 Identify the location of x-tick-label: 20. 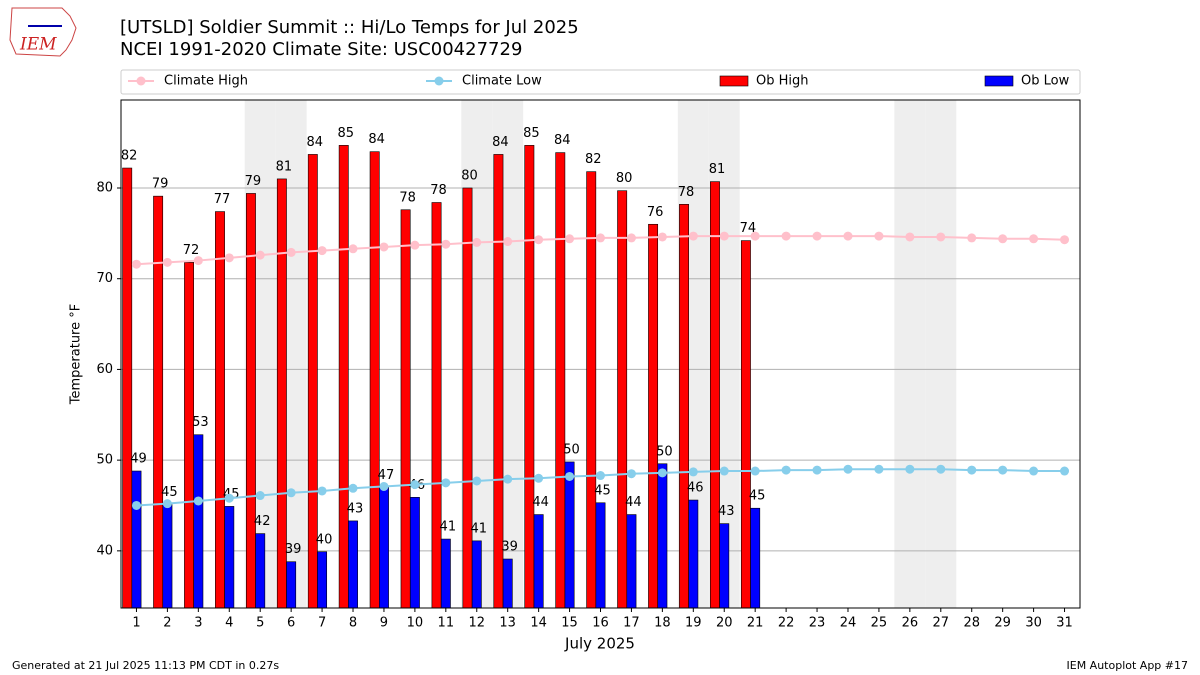
(724, 623).